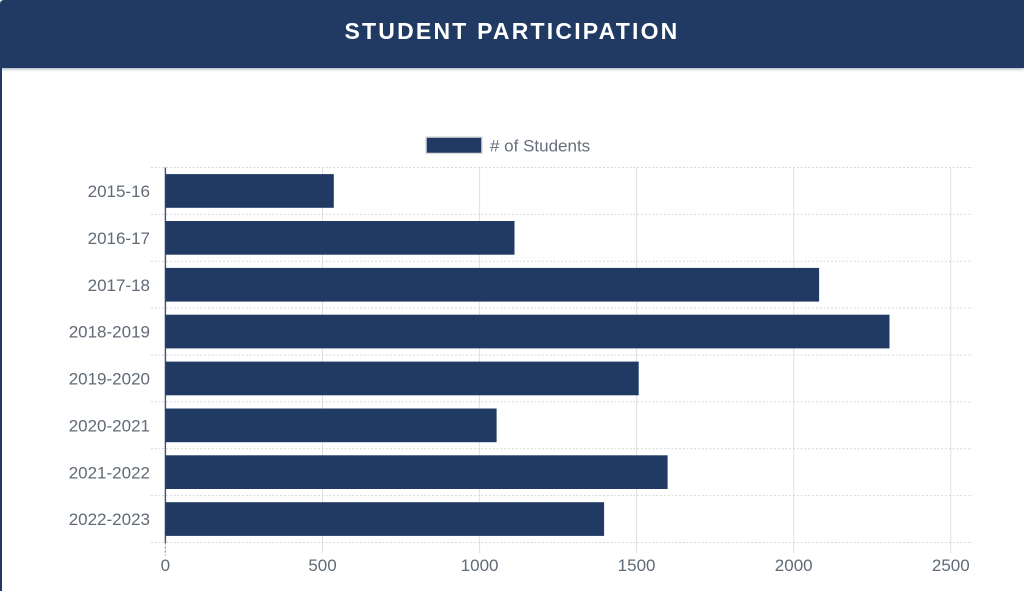  I want to click on svg-text: 2020-2021, so click(109, 425).